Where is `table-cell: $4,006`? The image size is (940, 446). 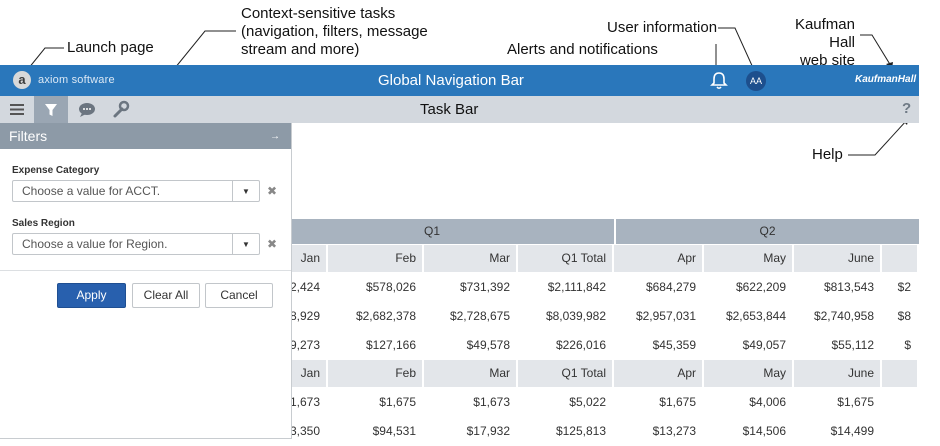
table-cell: $4,006 is located at coordinates (767, 402).